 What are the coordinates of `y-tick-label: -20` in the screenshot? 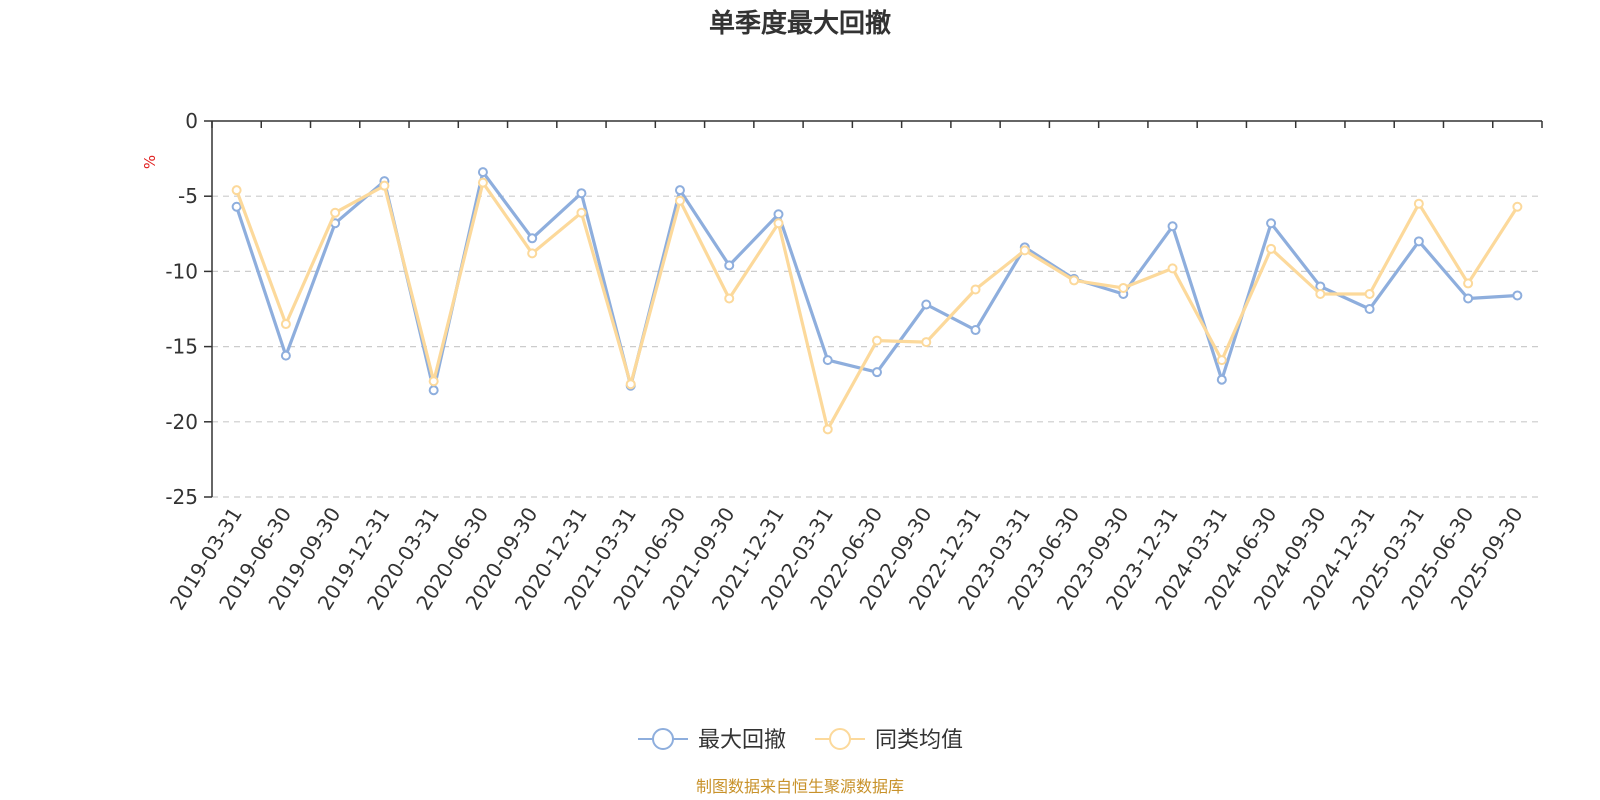 It's located at (181, 422).